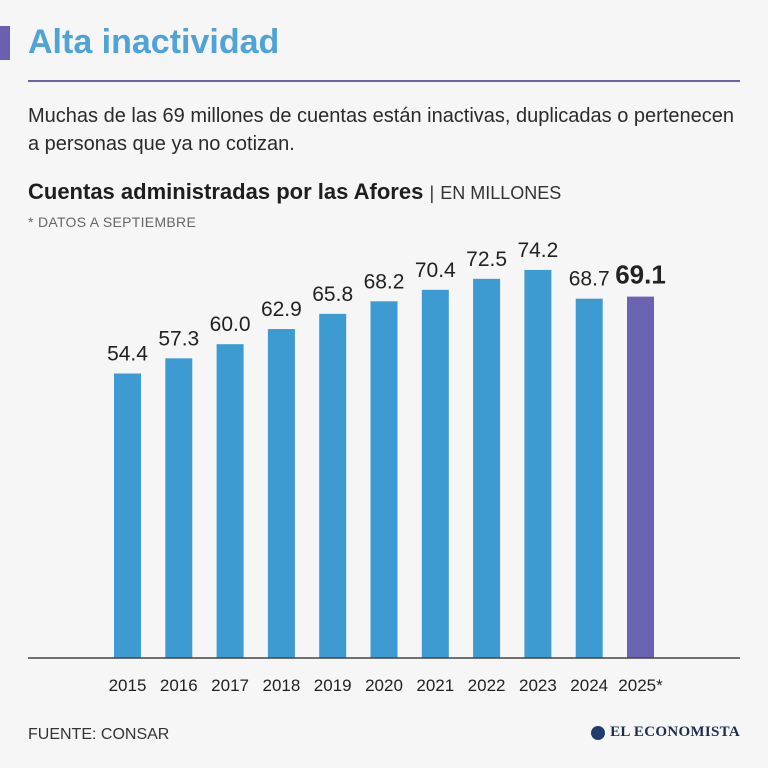 The width and height of the screenshot is (768, 768). What do you see at coordinates (640, 477) in the screenshot?
I see `bar-2025` at bounding box center [640, 477].